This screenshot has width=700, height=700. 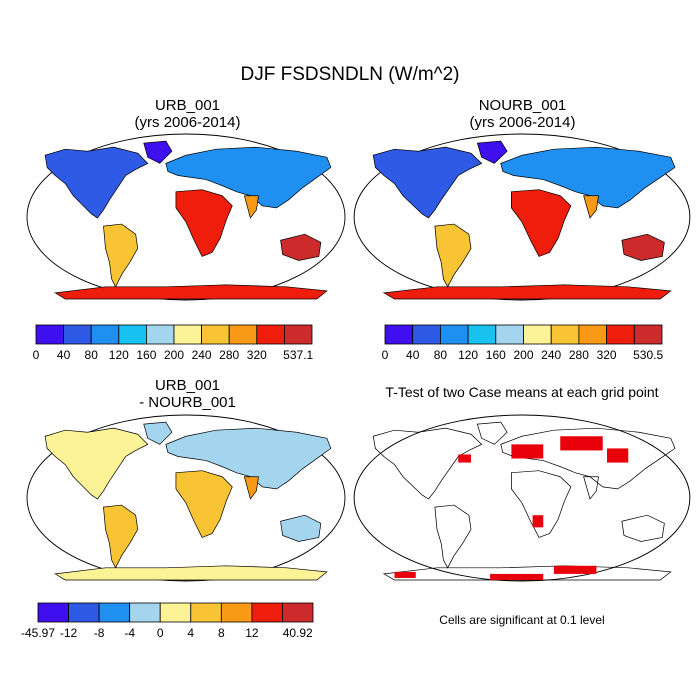 I want to click on colorbar-tick-label: 160, so click(x=146, y=355).